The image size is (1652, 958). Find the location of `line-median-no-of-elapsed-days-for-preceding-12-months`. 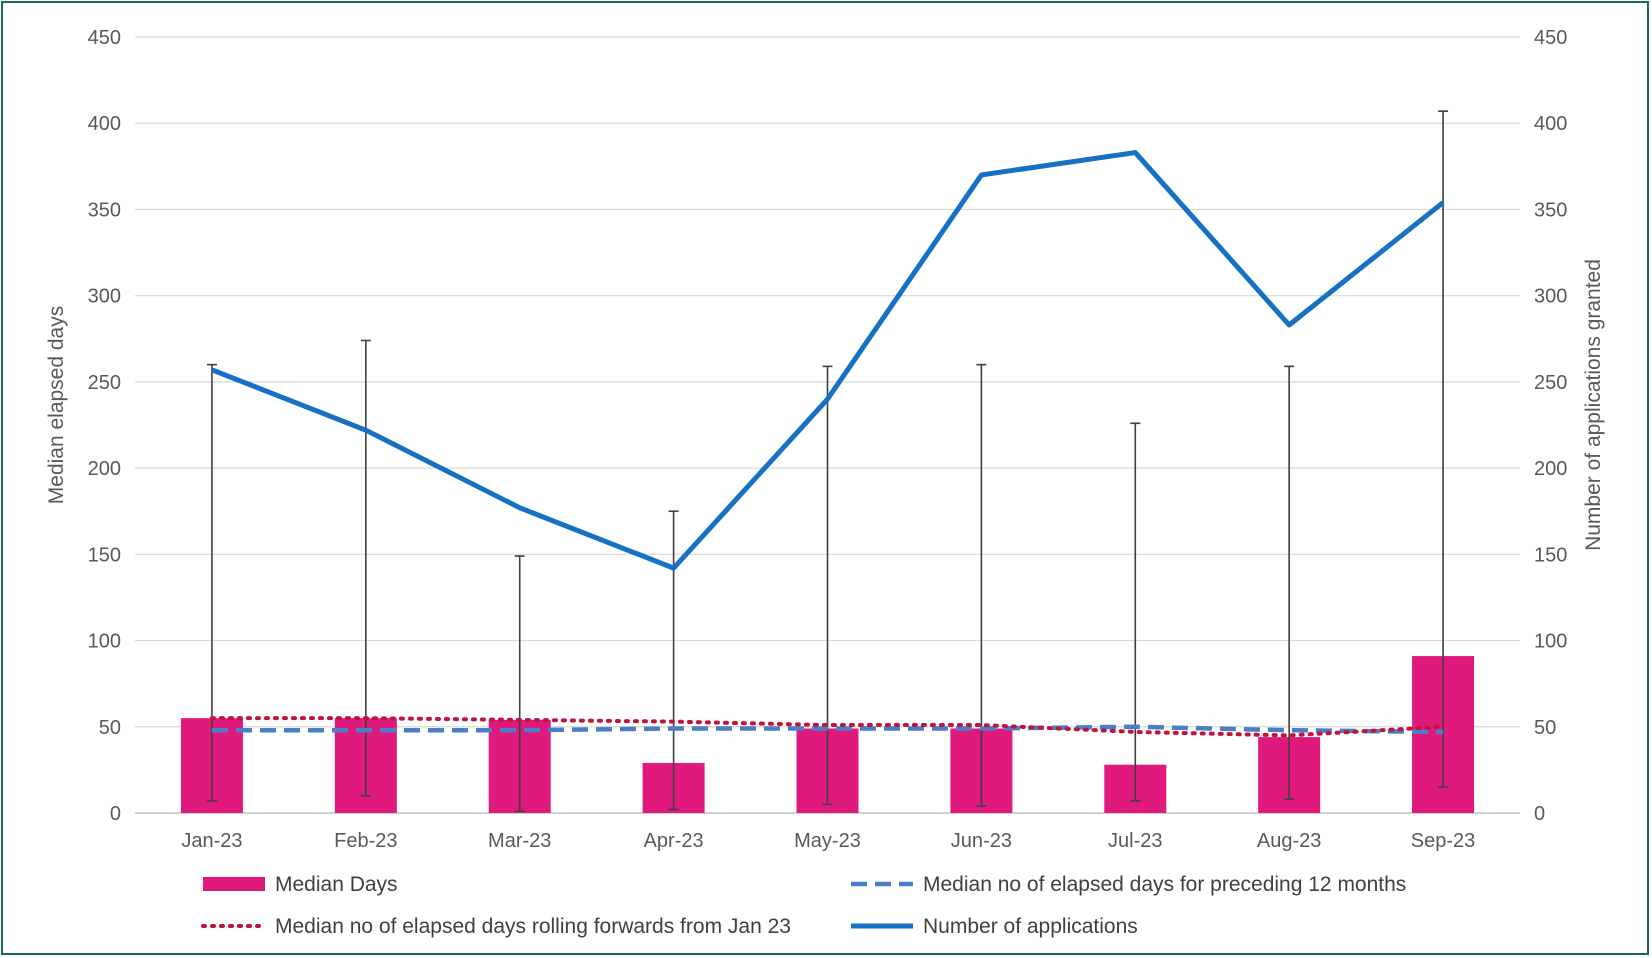

line-median-no-of-elapsed-days-for-preceding-12-months is located at coordinates (827, 729).